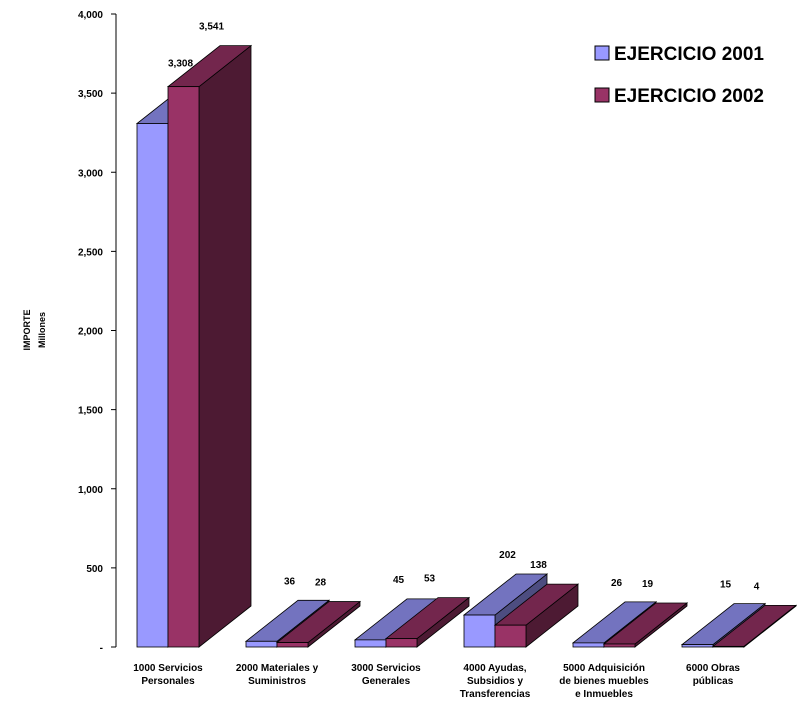 The image size is (797, 708). I want to click on category-label: 2000 Materiales y, so click(277, 668).